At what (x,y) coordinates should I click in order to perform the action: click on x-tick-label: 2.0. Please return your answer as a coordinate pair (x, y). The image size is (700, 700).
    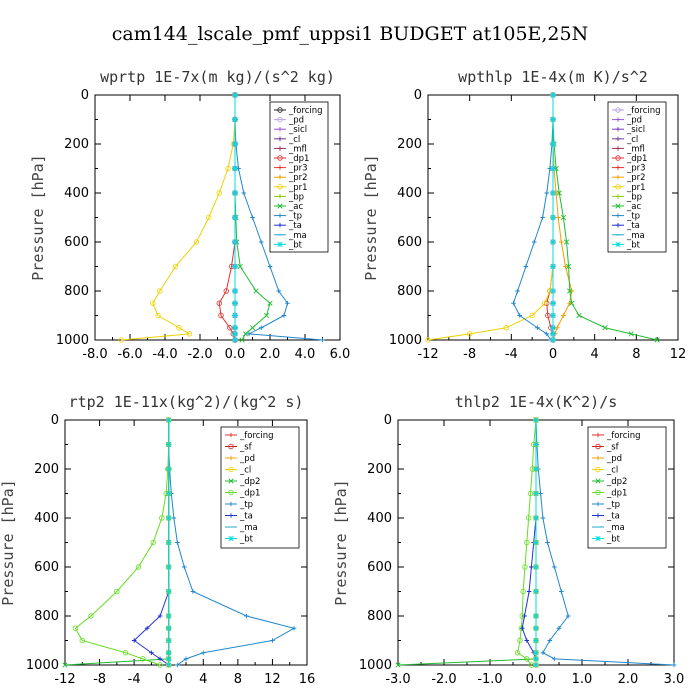
    Looking at the image, I should click on (270, 354).